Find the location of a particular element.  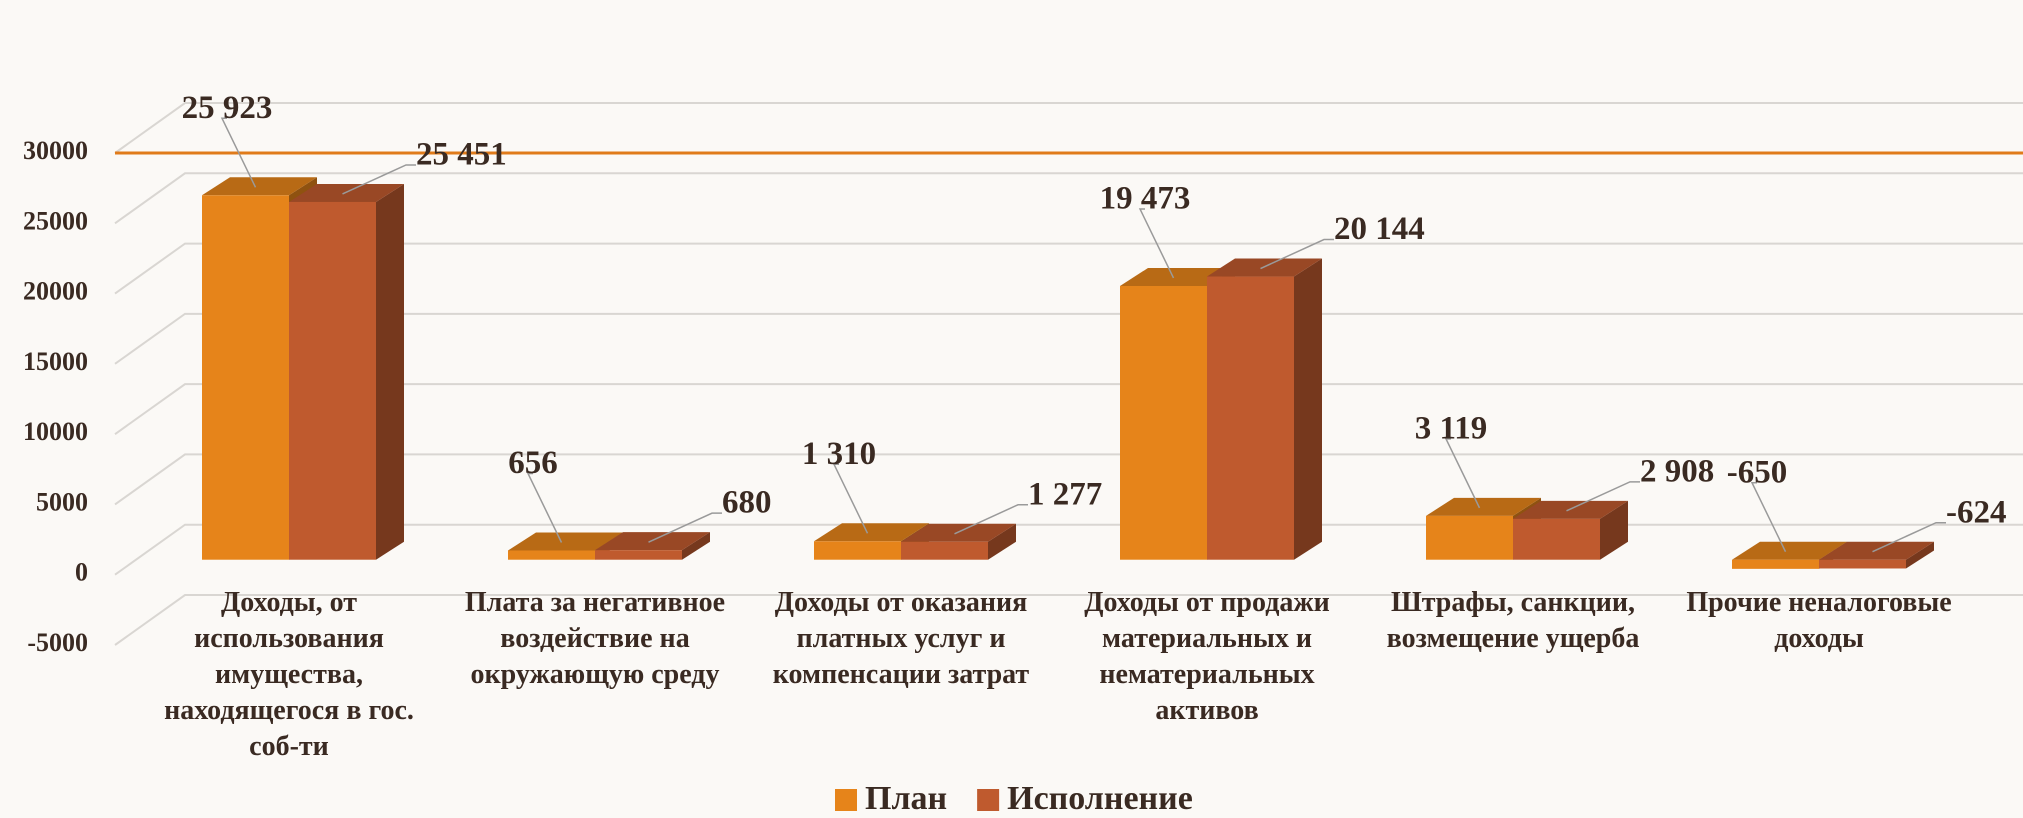

y-tick-label: 0 is located at coordinates (81, 572).